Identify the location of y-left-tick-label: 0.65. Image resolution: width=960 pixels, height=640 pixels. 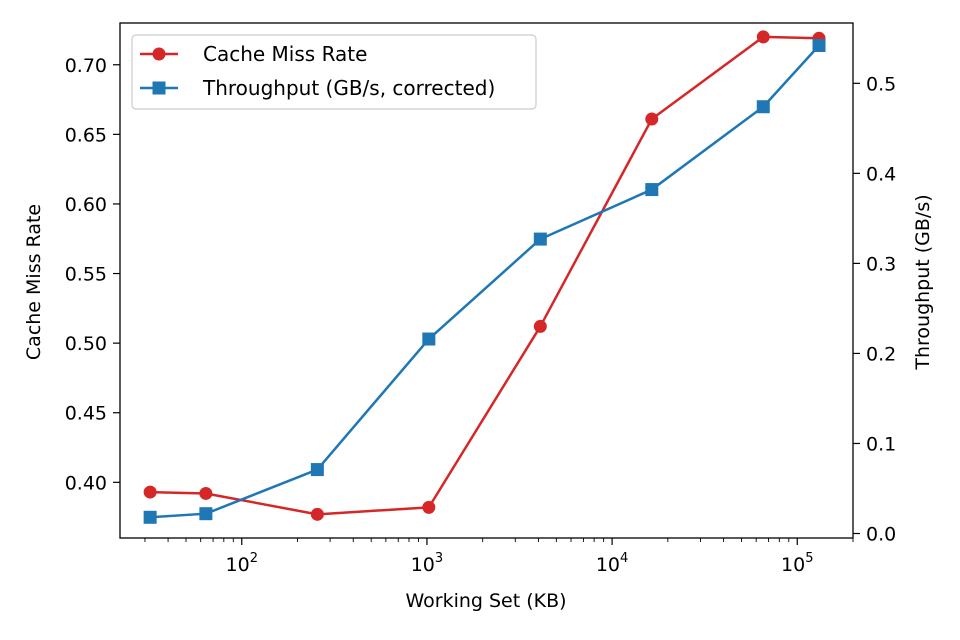
(86, 135).